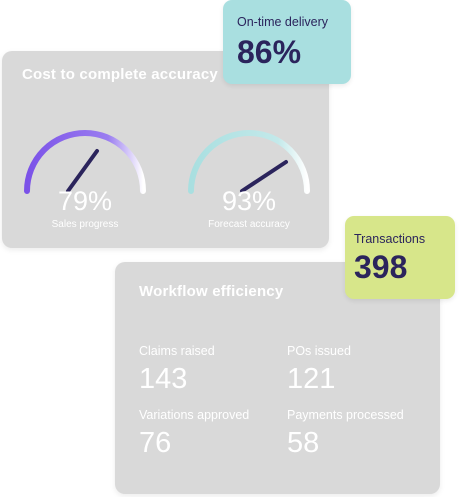 Image resolution: width=463 pixels, height=497 pixels. I want to click on claims-raised-label: Claims raised, so click(177, 351).